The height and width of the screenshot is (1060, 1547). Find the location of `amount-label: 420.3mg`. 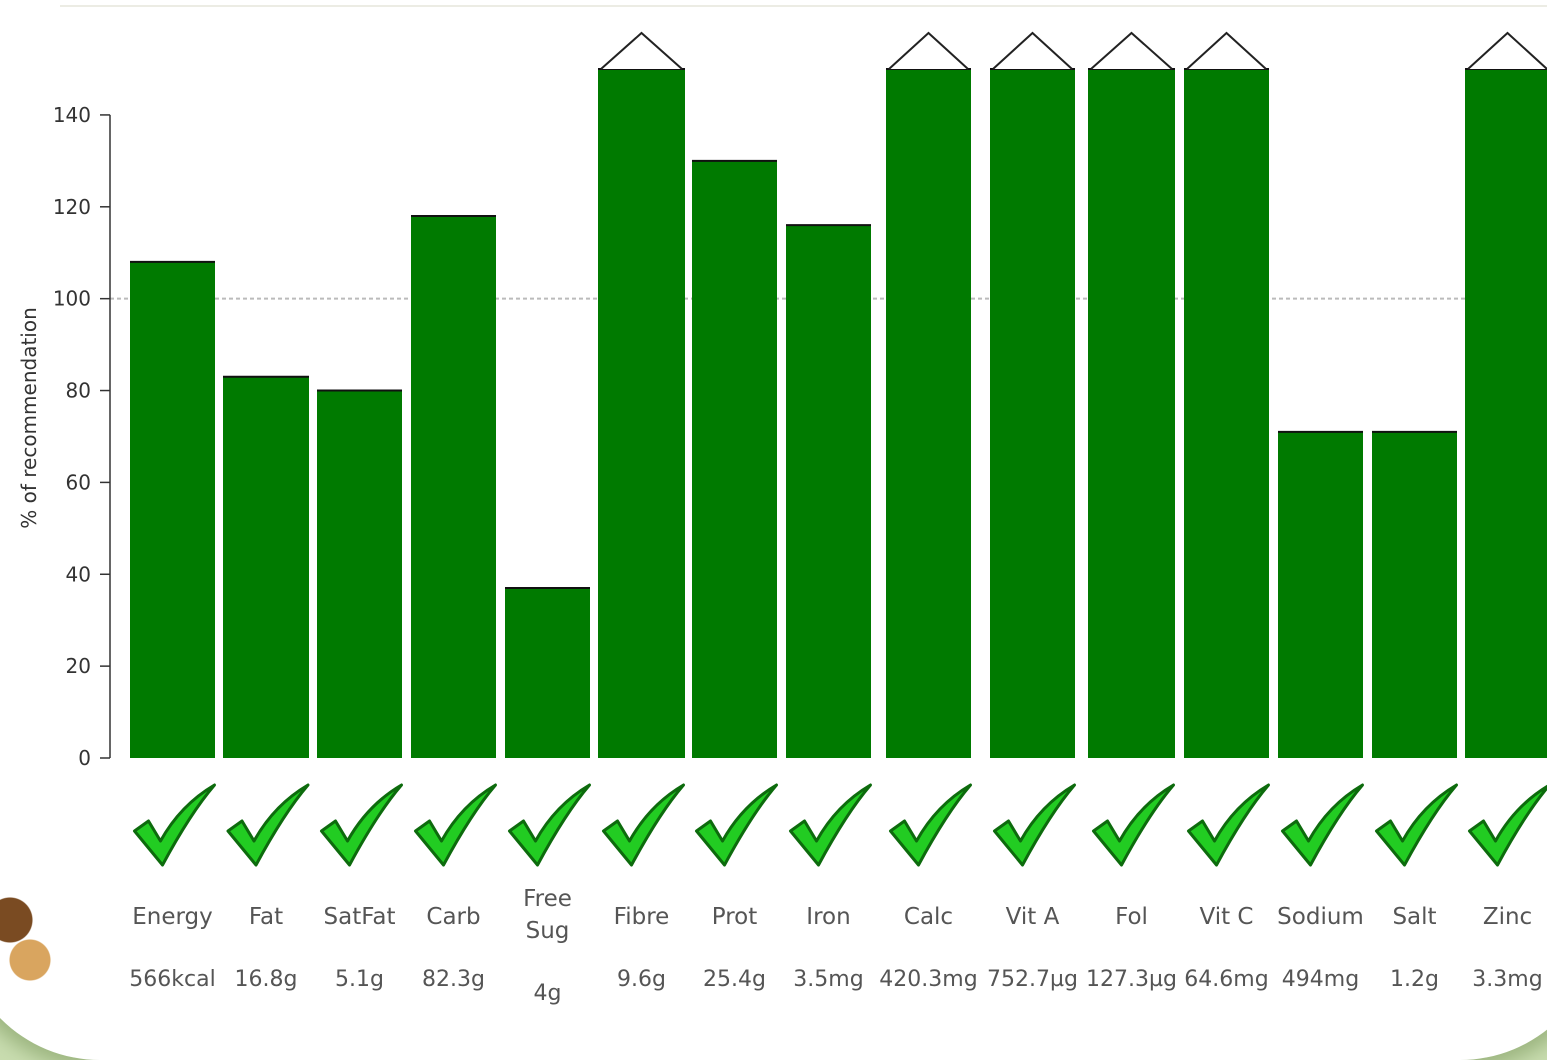

amount-label: 420.3mg is located at coordinates (928, 979).